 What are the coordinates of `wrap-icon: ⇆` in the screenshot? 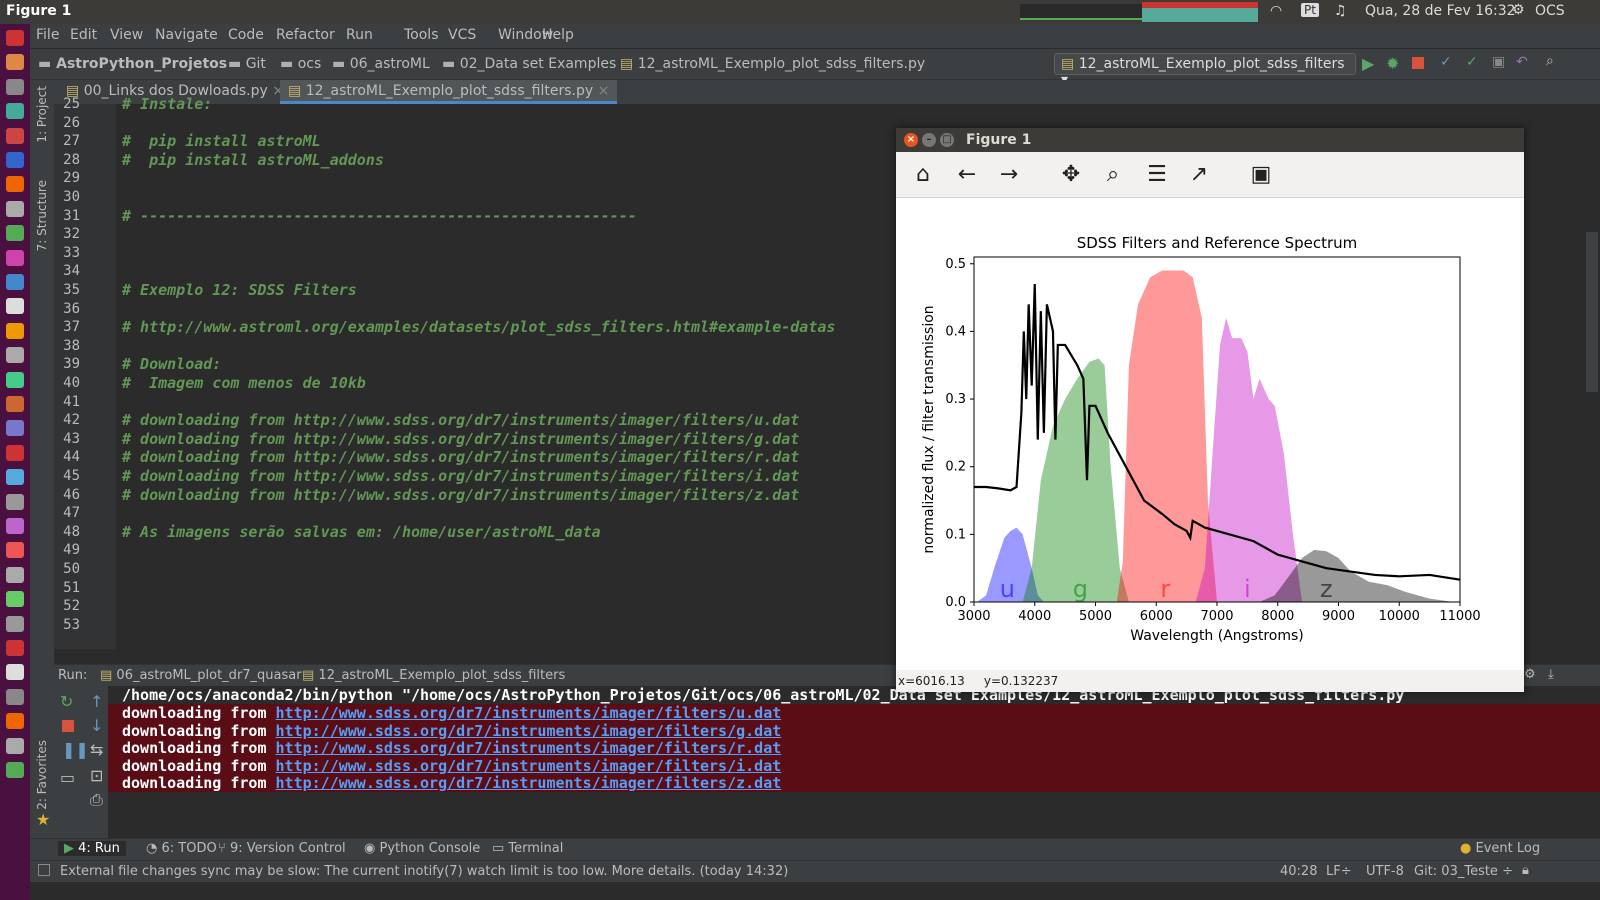 It's located at (97, 749).